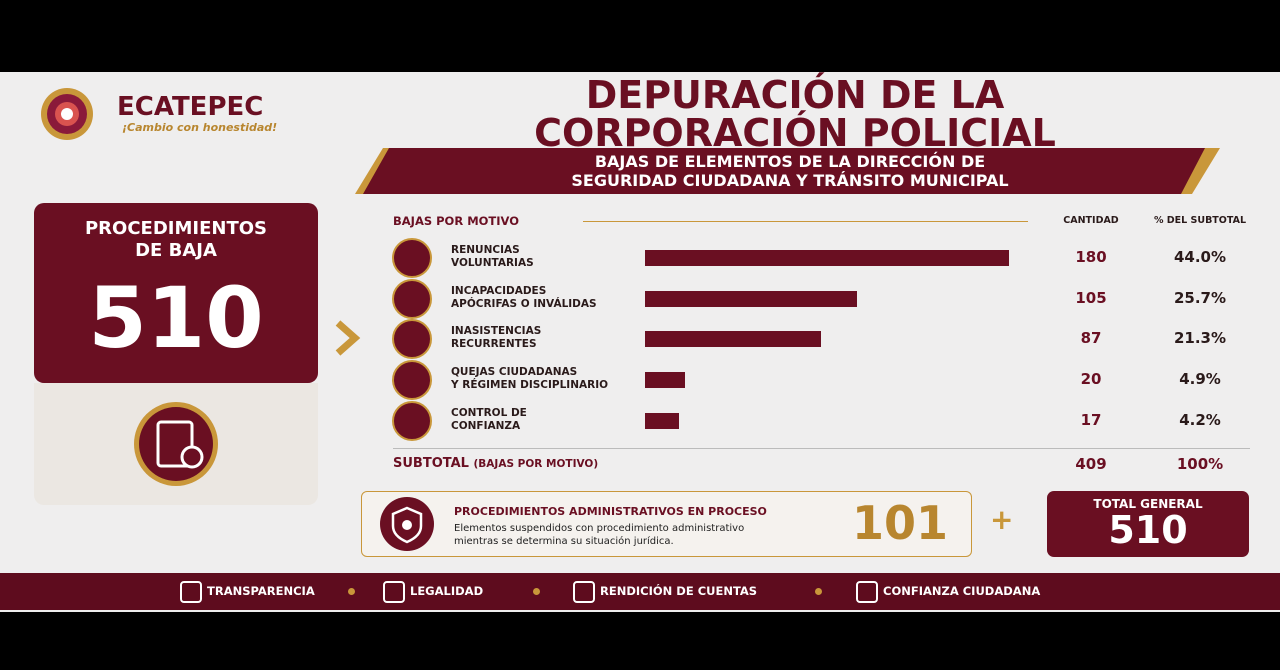 This screenshot has width=1280, height=670. I want to click on badge-icon, so click(407, 524).